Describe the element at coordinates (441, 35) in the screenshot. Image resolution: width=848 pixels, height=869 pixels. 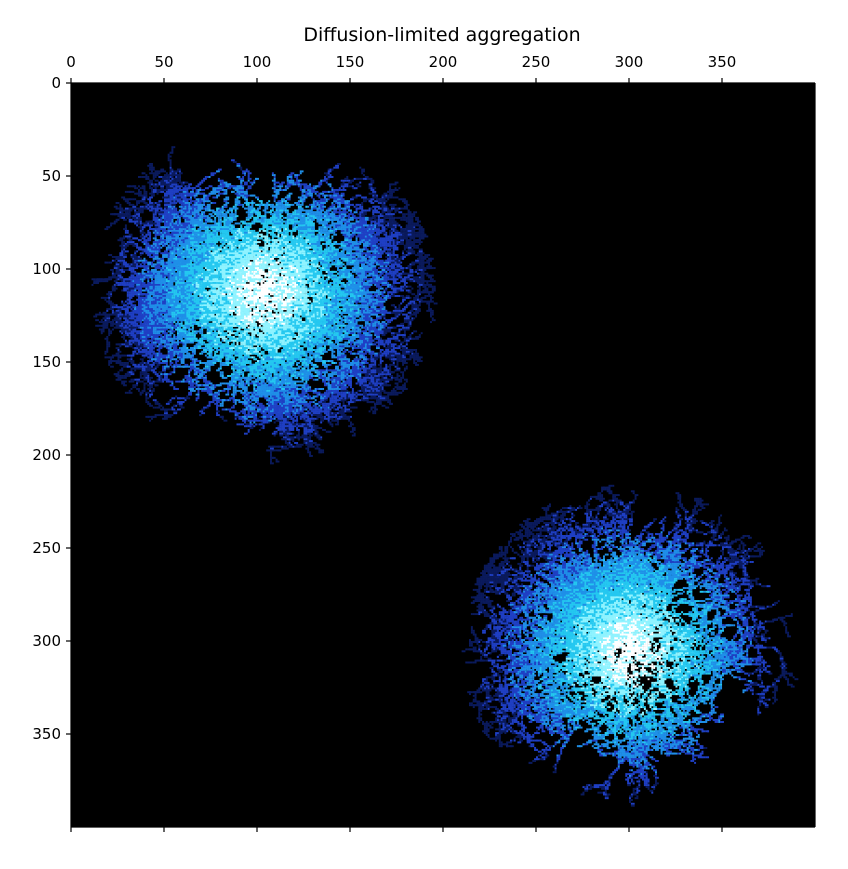
I see `chart-title: Diffusion-limited aggregation` at that location.